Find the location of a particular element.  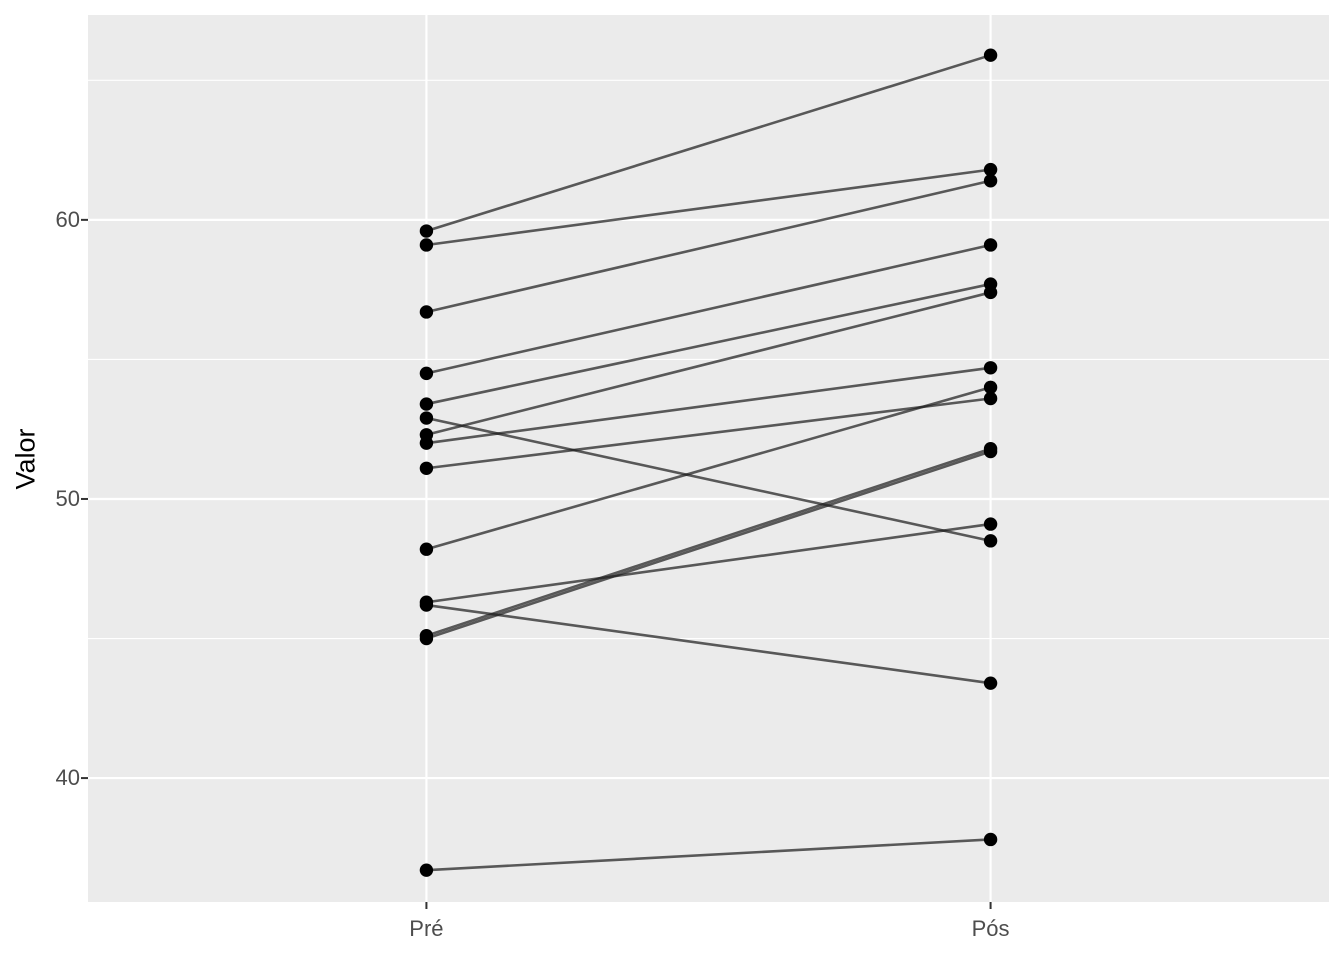

y-tick-label-50: 50 is located at coordinates (67, 498).